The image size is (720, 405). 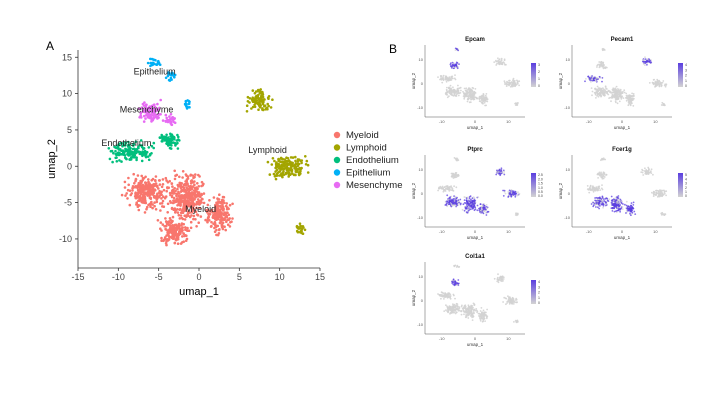 I want to click on legend-label: Endothelium, so click(x=372, y=160).